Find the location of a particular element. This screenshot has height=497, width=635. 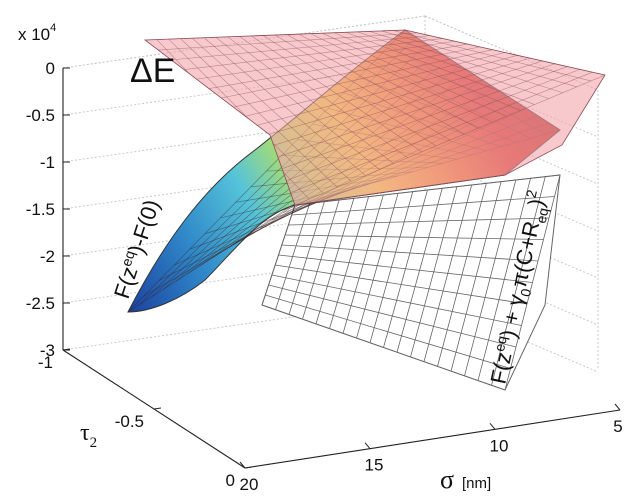

tau-symbol: τ is located at coordinates (85, 433).